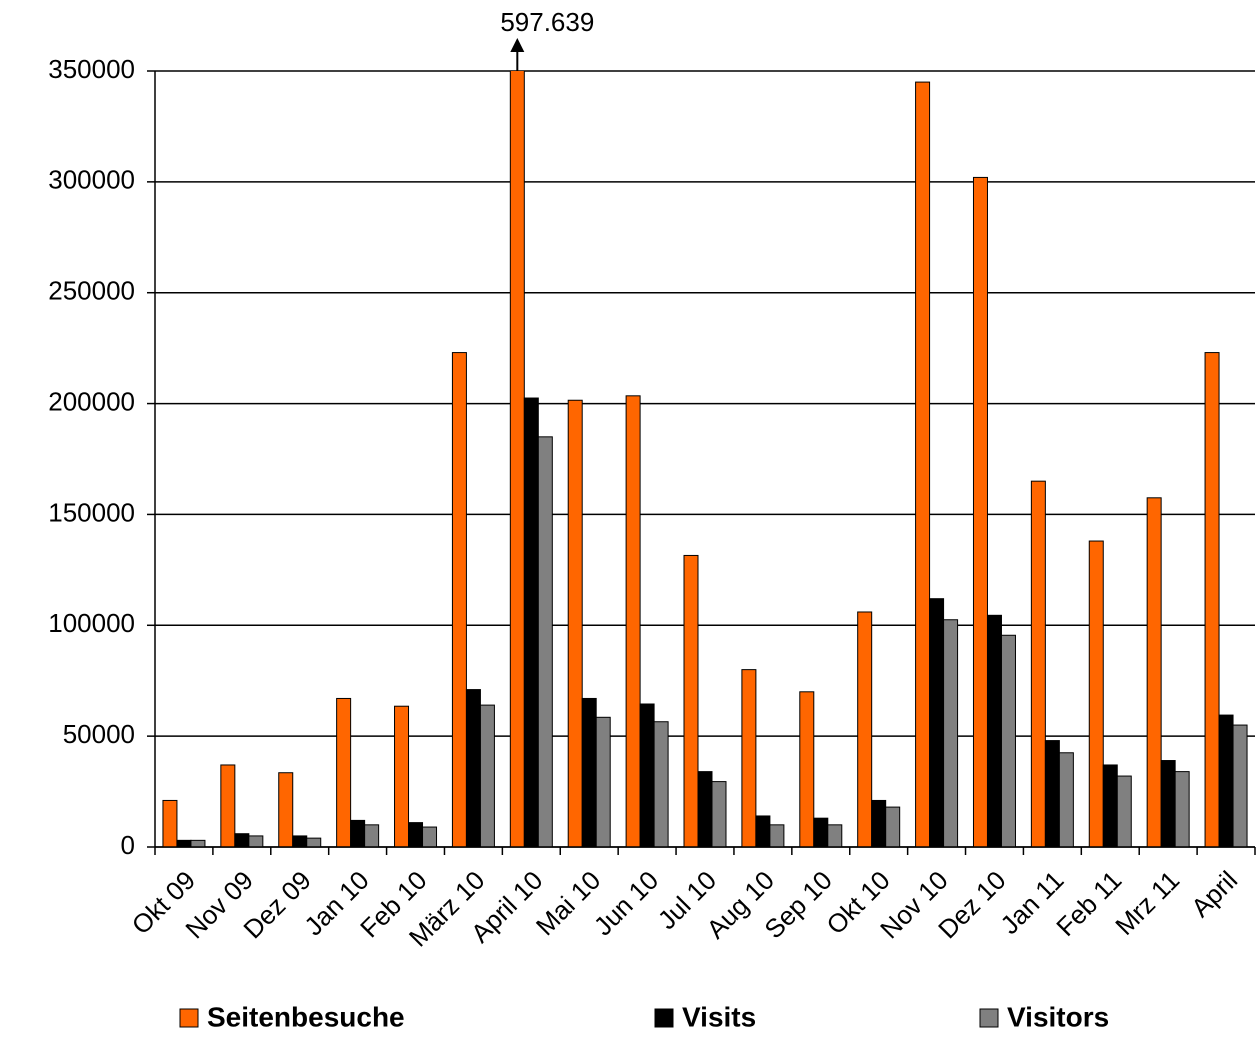 Image resolution: width=1258 pixels, height=1038 pixels. What do you see at coordinates (568, 903) in the screenshot?
I see `x-tick-label: Mai 10` at bounding box center [568, 903].